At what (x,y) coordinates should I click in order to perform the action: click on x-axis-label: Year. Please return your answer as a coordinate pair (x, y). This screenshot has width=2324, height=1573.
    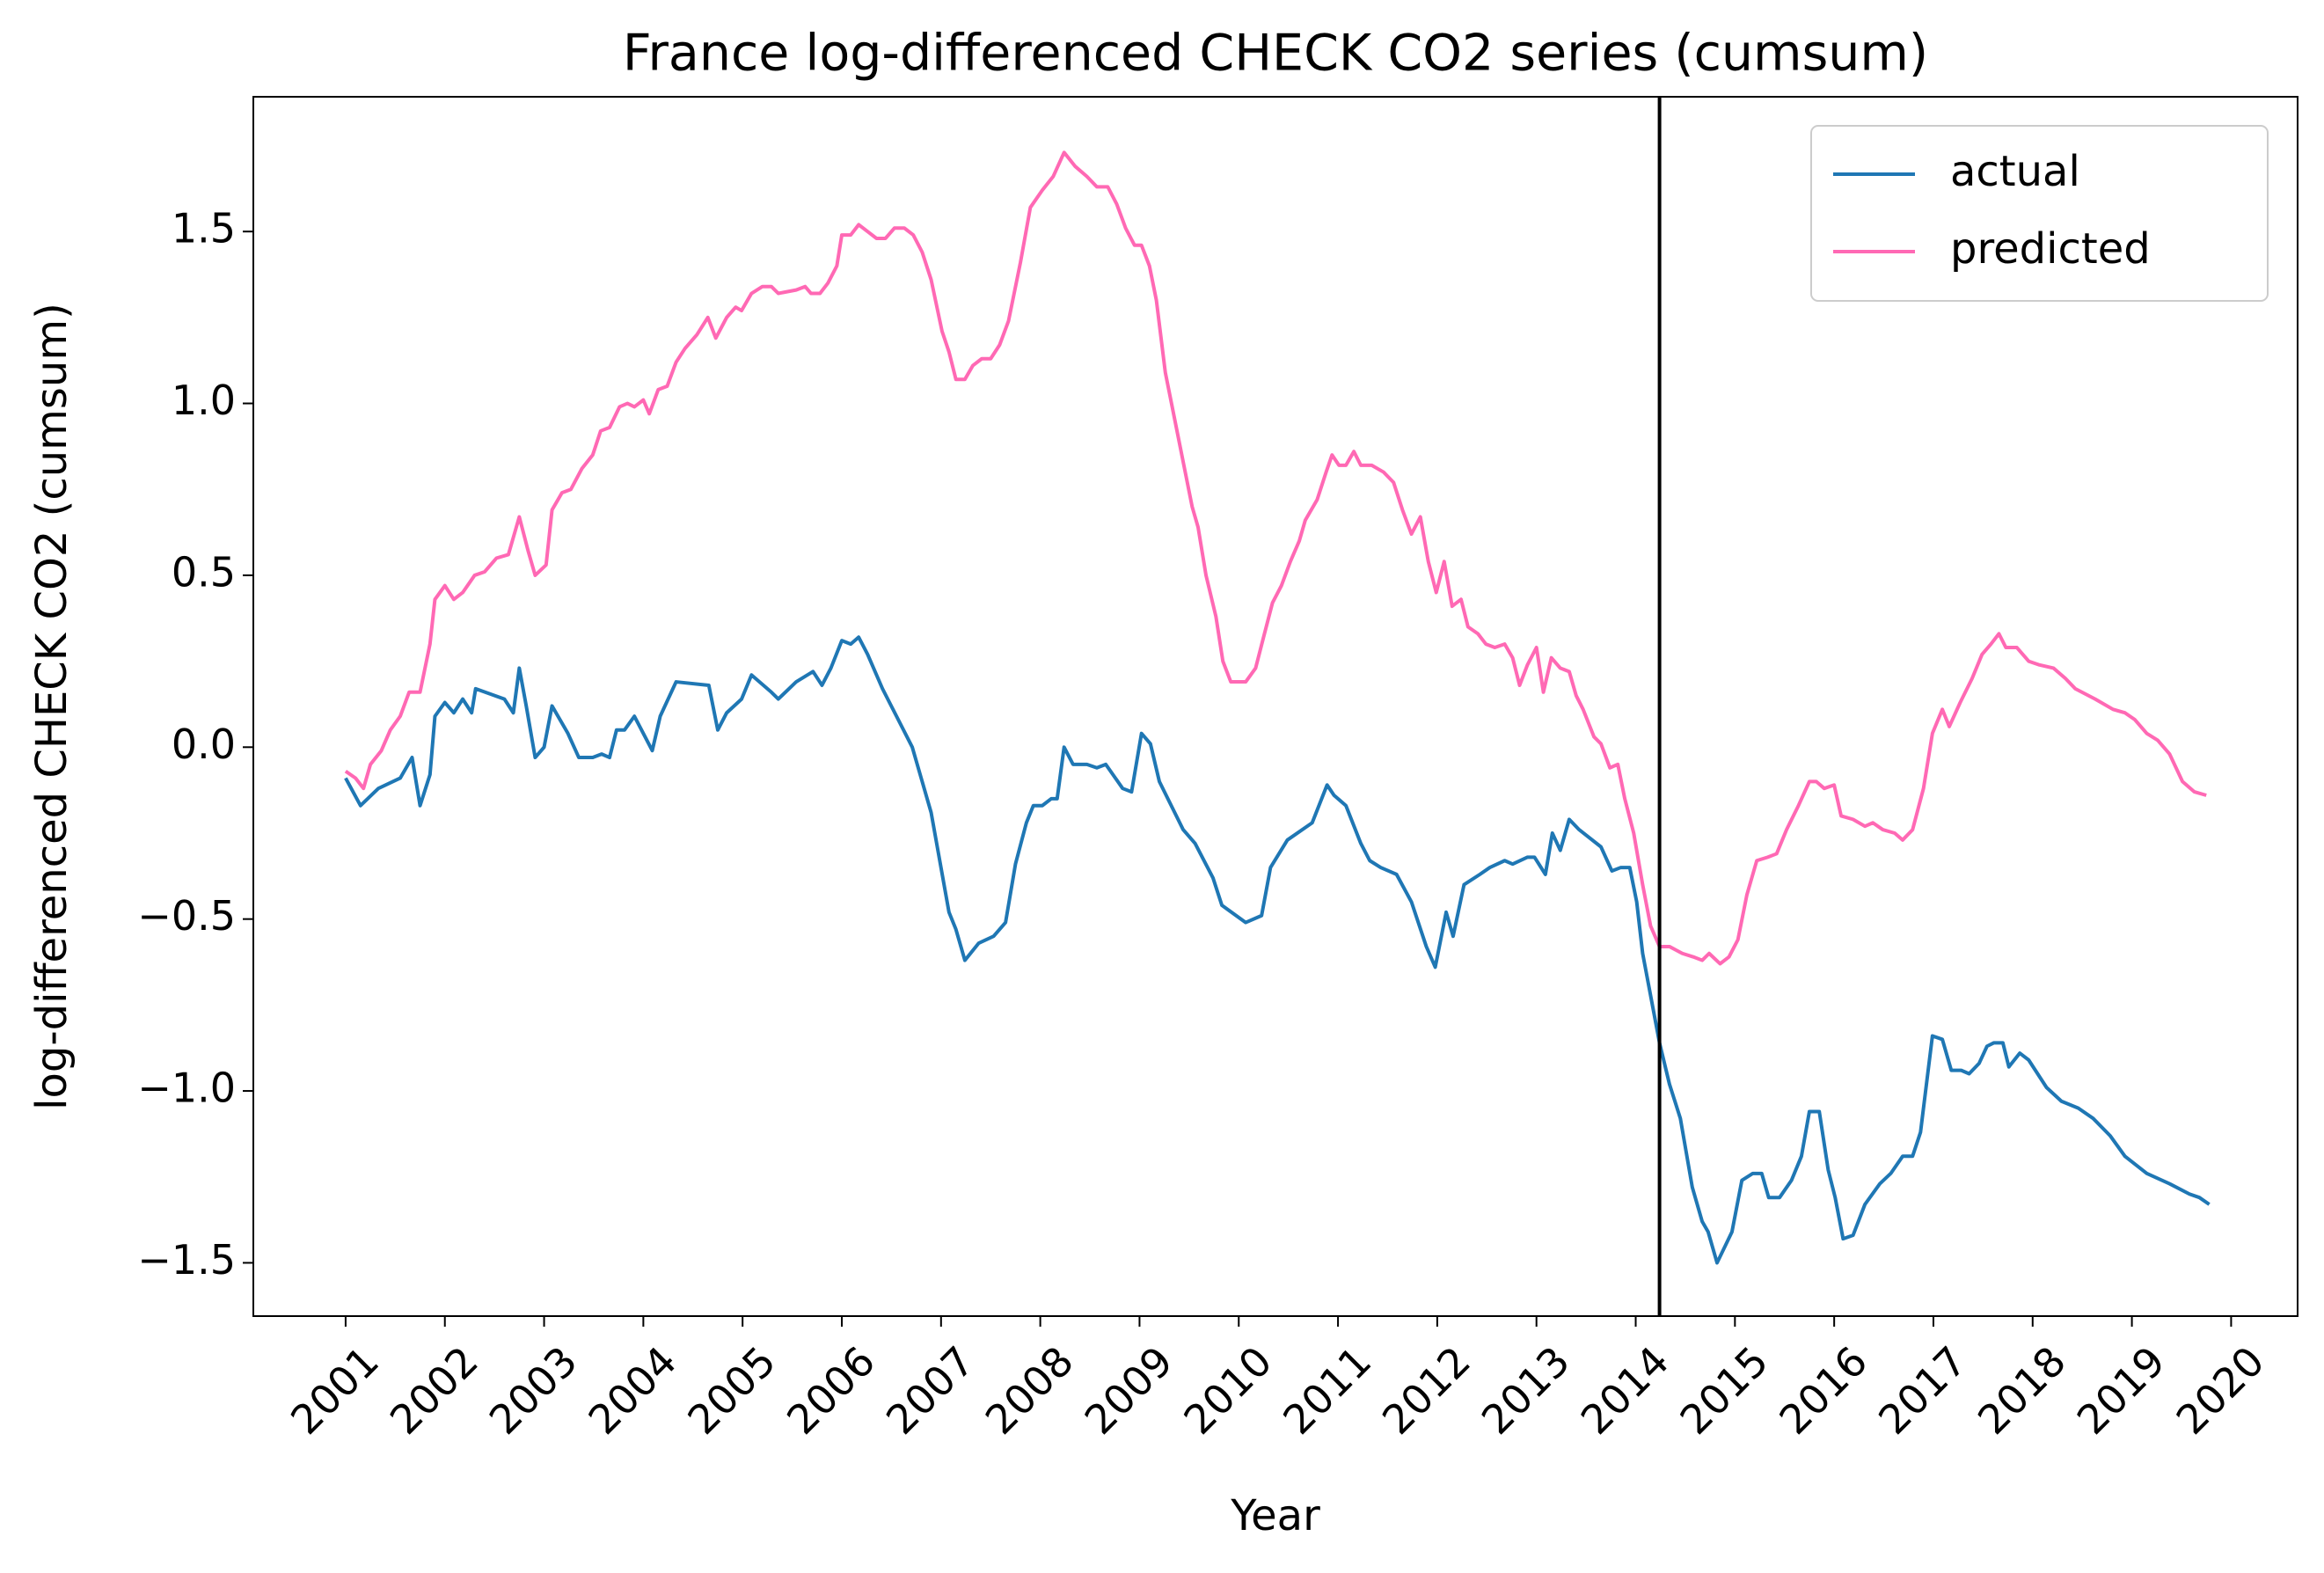
    Looking at the image, I should click on (1275, 1515).